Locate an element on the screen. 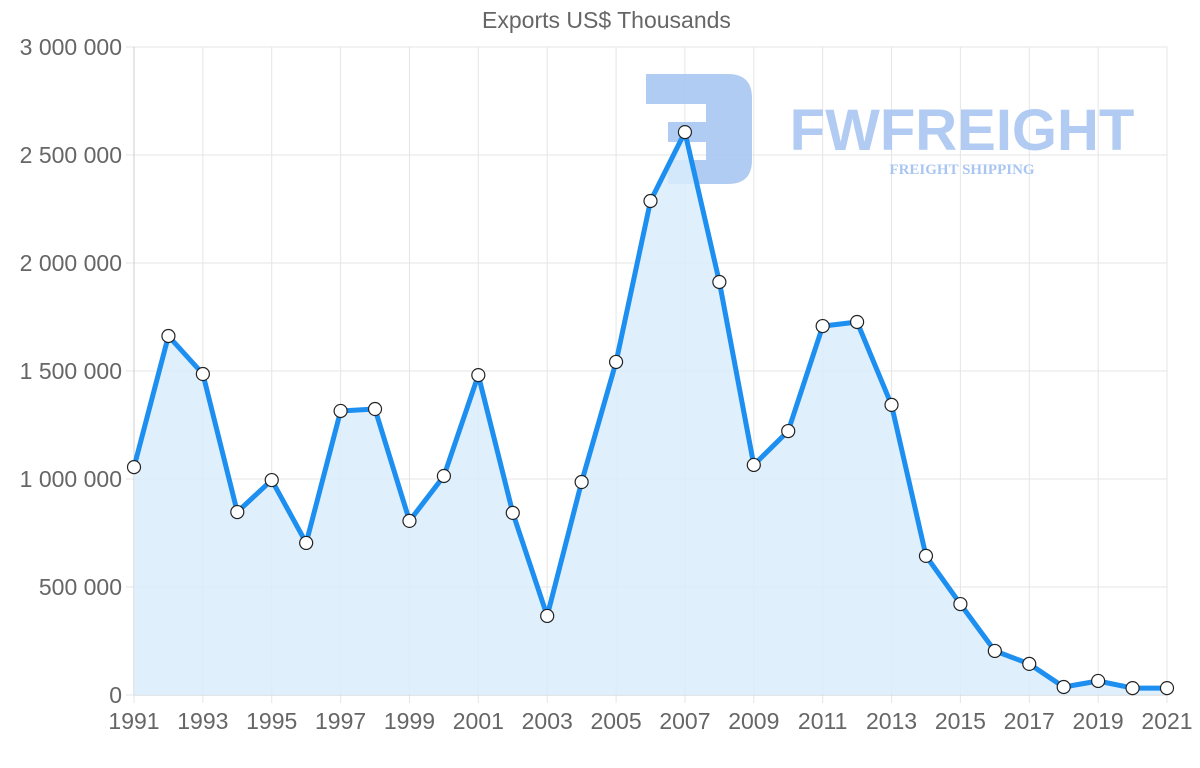 This screenshot has width=1200, height=768. data-point: 2014: 644000 is located at coordinates (926, 555).